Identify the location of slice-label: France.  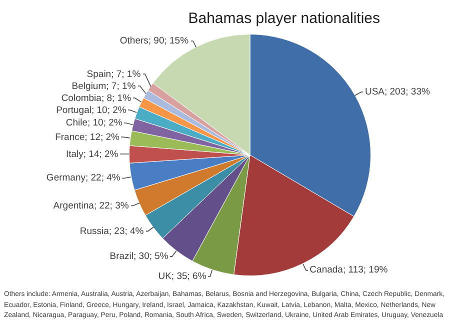
(70, 137).